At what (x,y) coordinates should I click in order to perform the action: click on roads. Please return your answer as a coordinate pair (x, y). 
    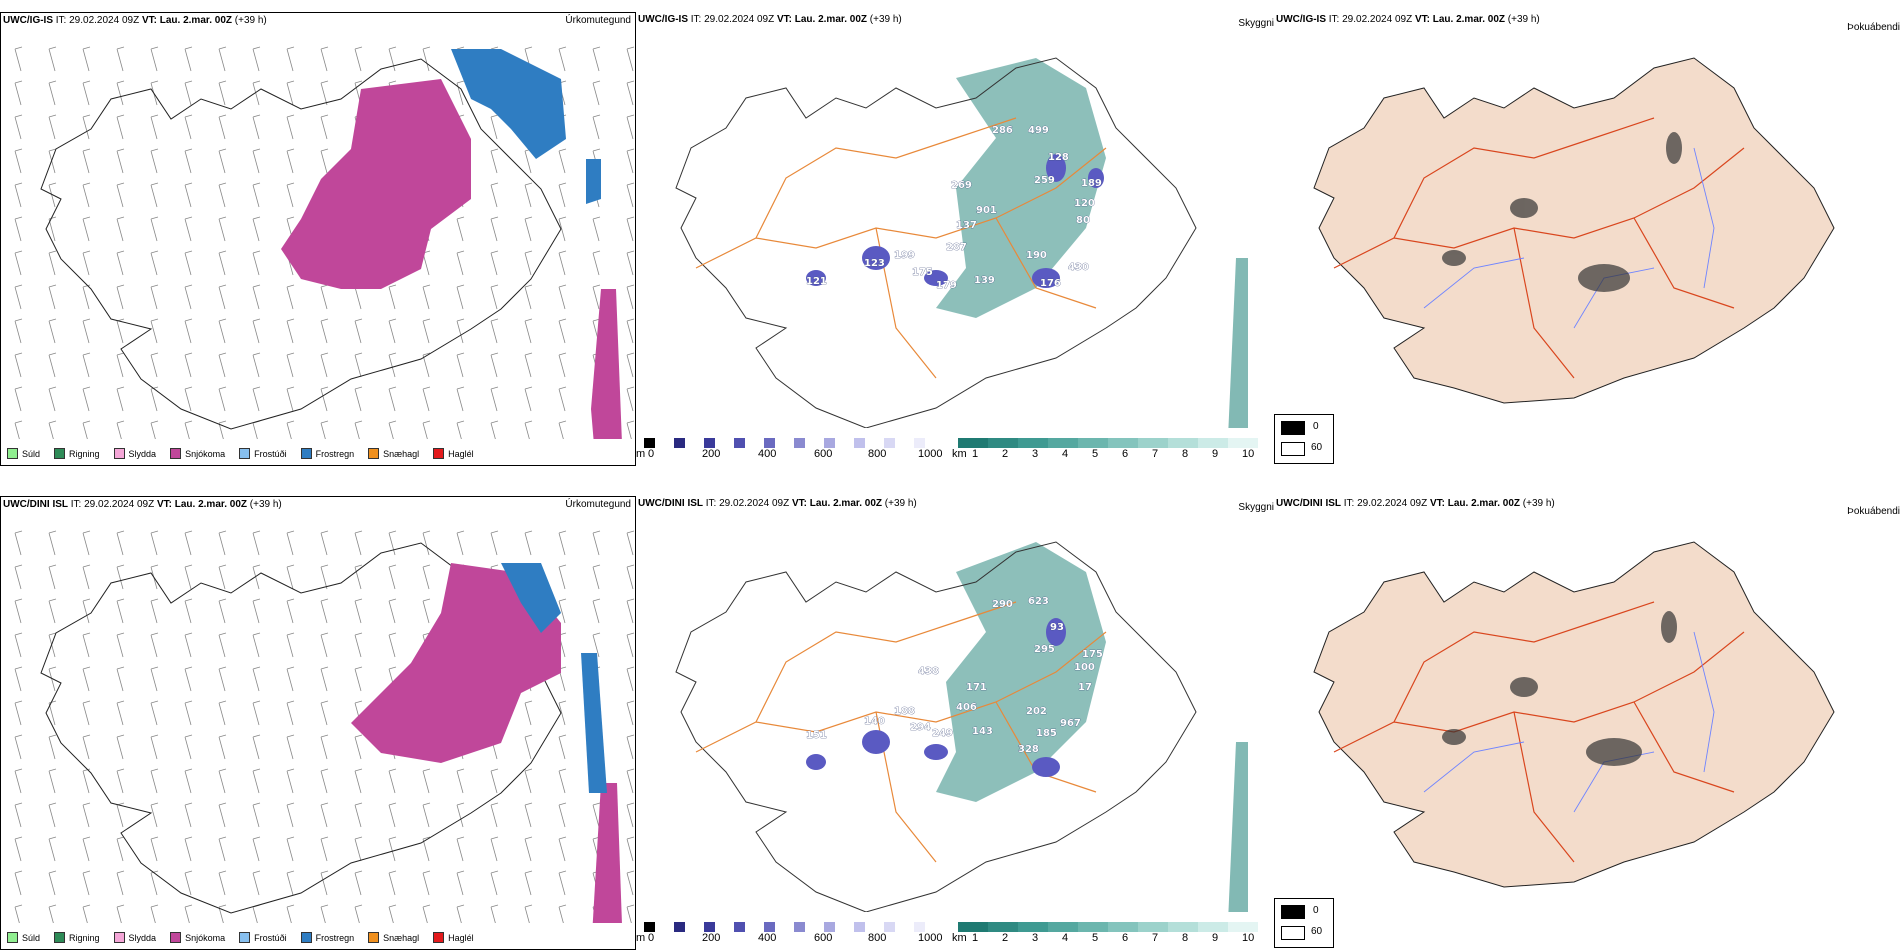
    Looking at the image, I should click on (901, 248).